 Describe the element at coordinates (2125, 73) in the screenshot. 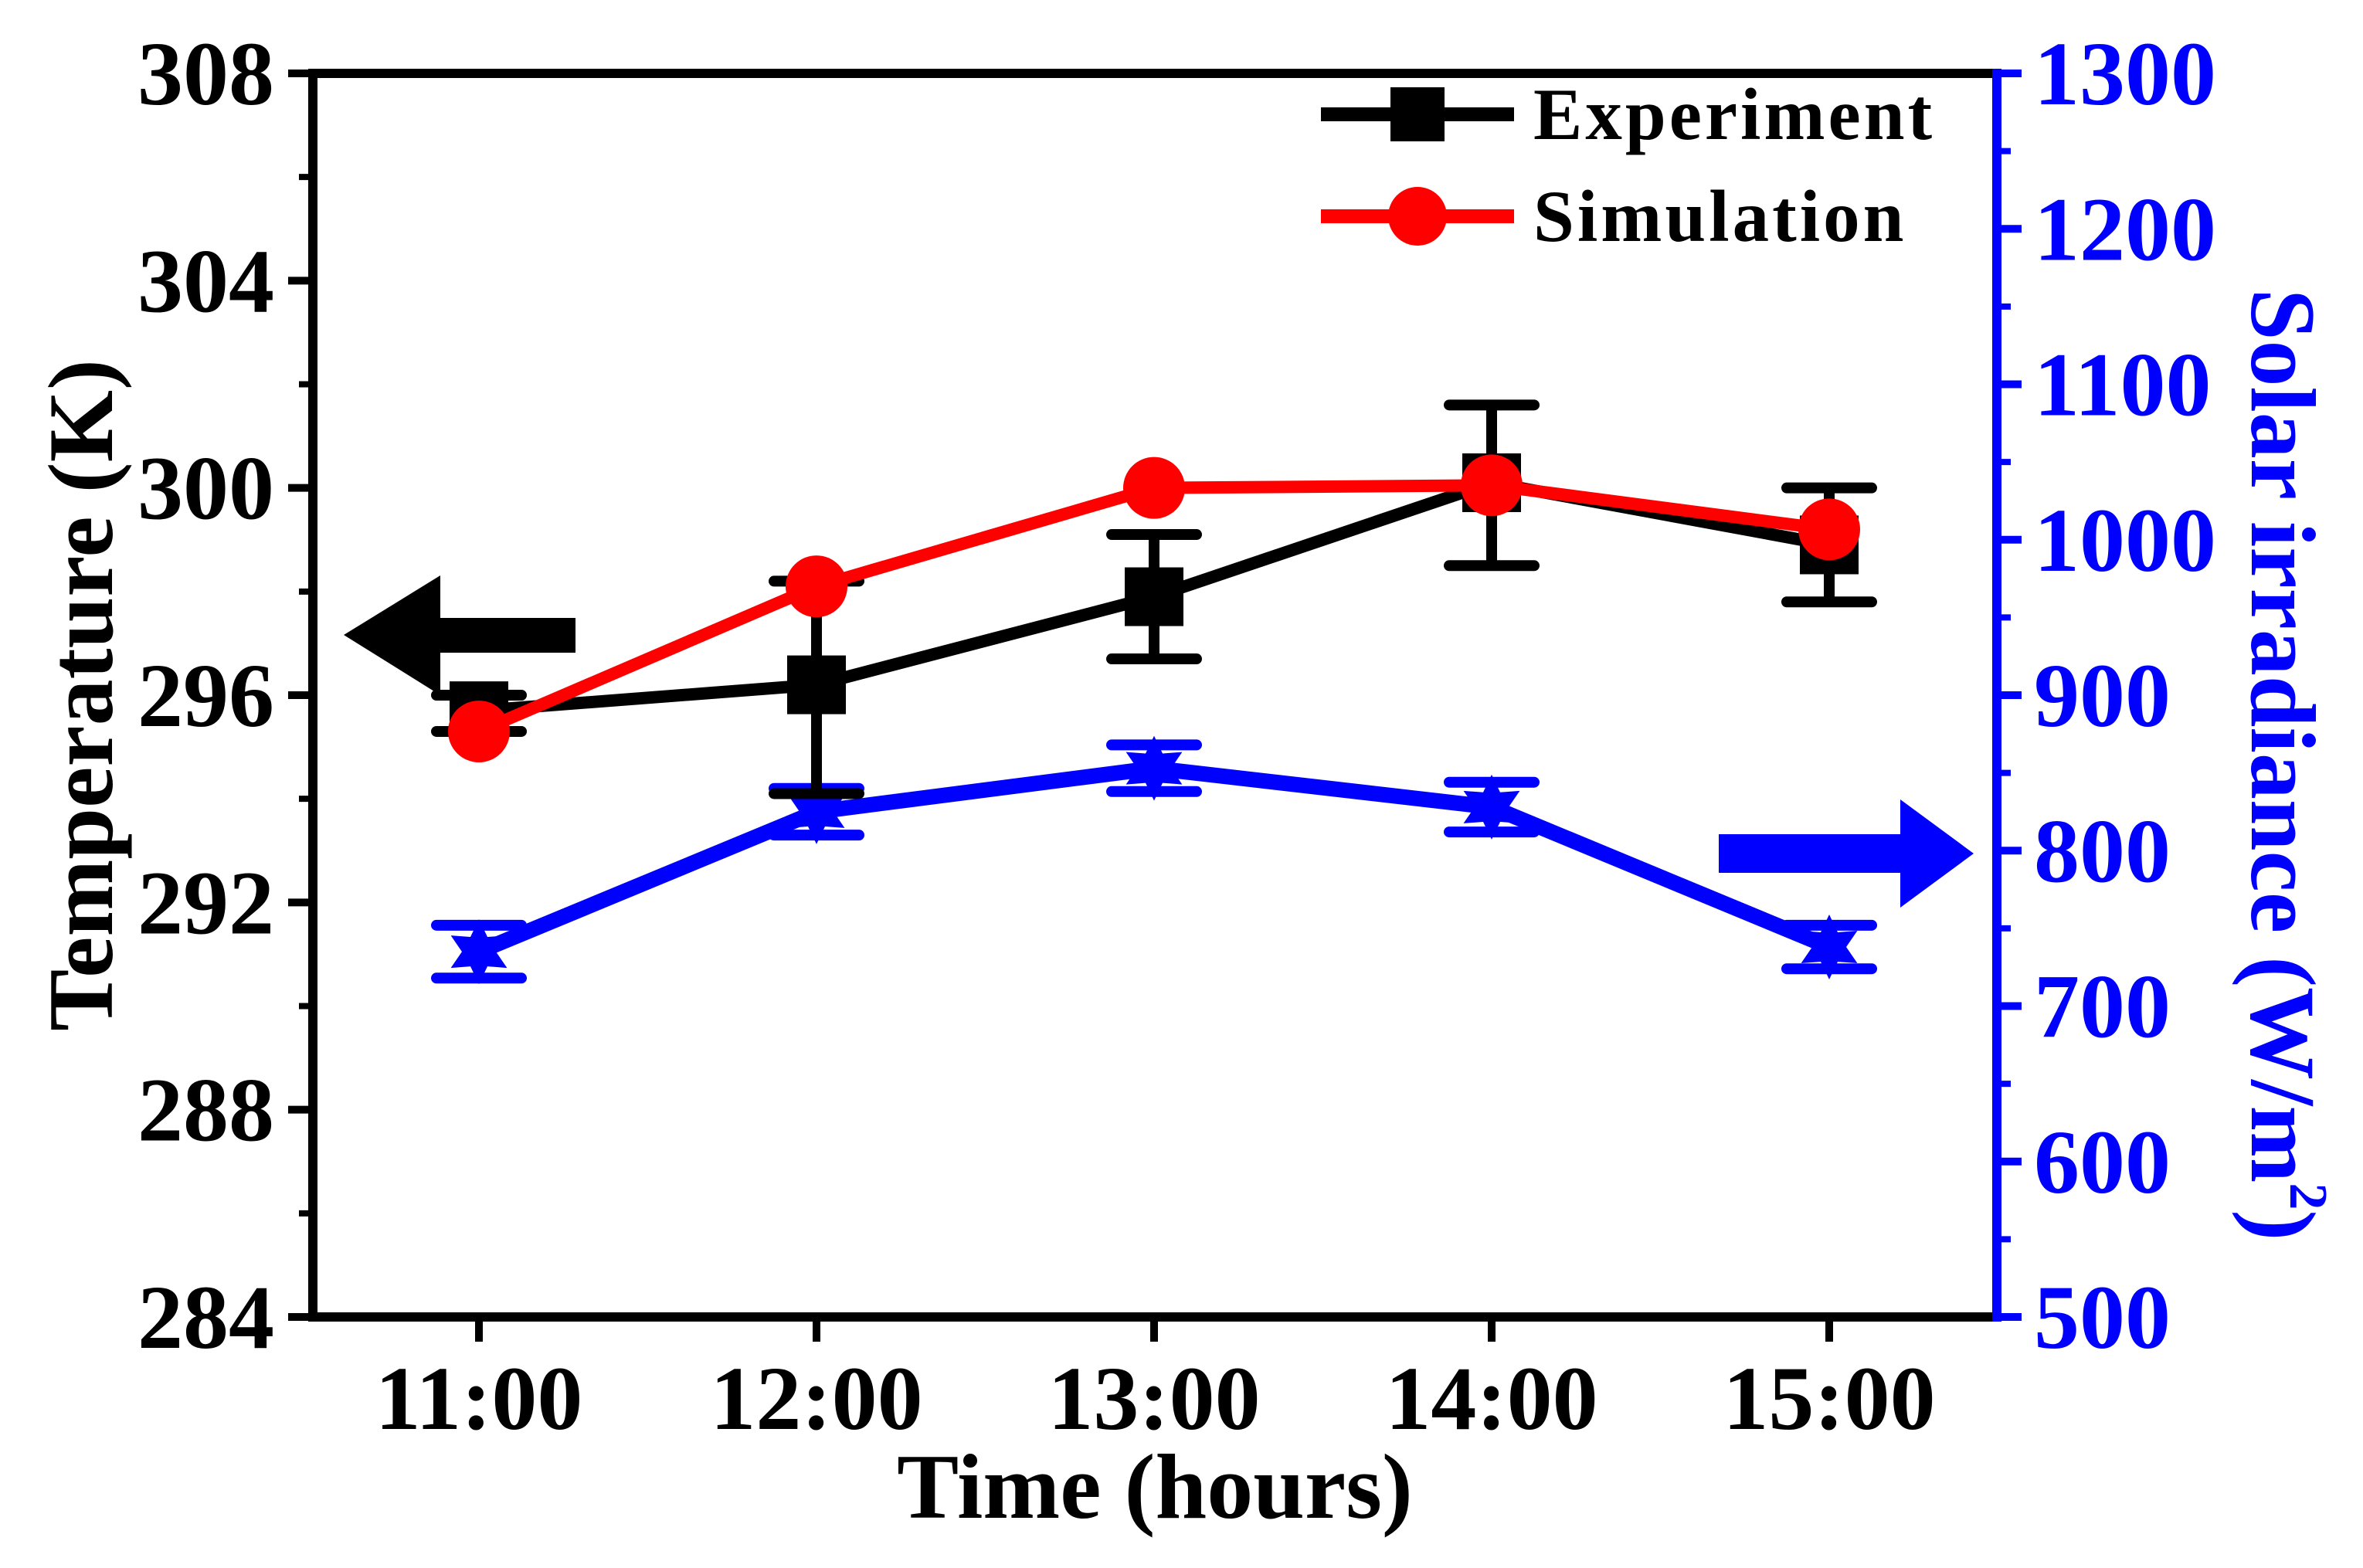

I see `right-tick-label: 1300` at that location.